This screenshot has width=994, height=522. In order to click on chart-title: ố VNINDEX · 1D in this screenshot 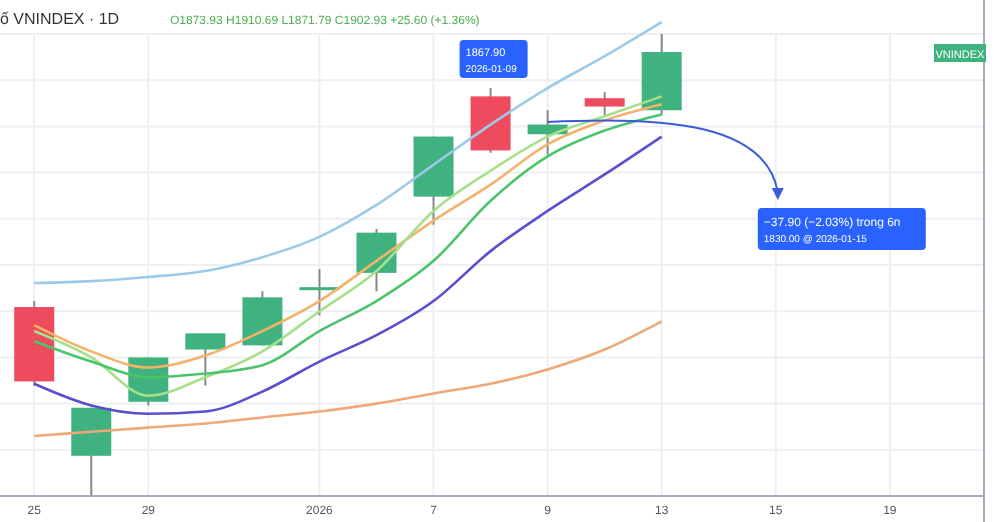, I will do `click(60, 19)`.